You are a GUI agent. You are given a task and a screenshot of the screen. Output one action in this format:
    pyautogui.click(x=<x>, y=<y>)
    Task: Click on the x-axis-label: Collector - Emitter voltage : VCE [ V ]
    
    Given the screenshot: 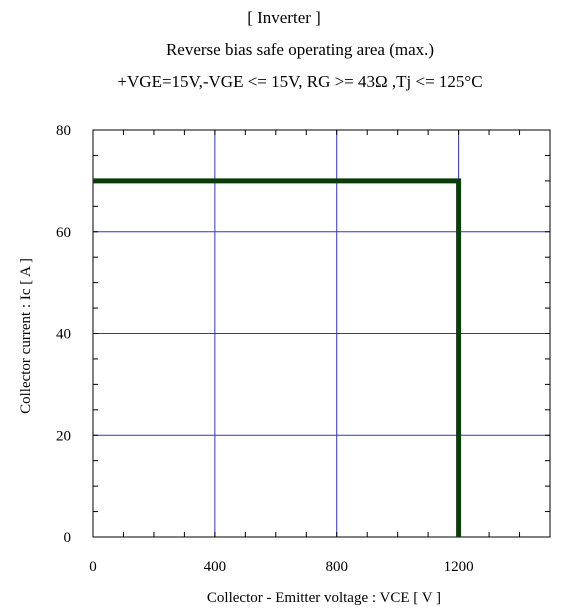 What is the action you would take?
    pyautogui.click(x=324, y=598)
    